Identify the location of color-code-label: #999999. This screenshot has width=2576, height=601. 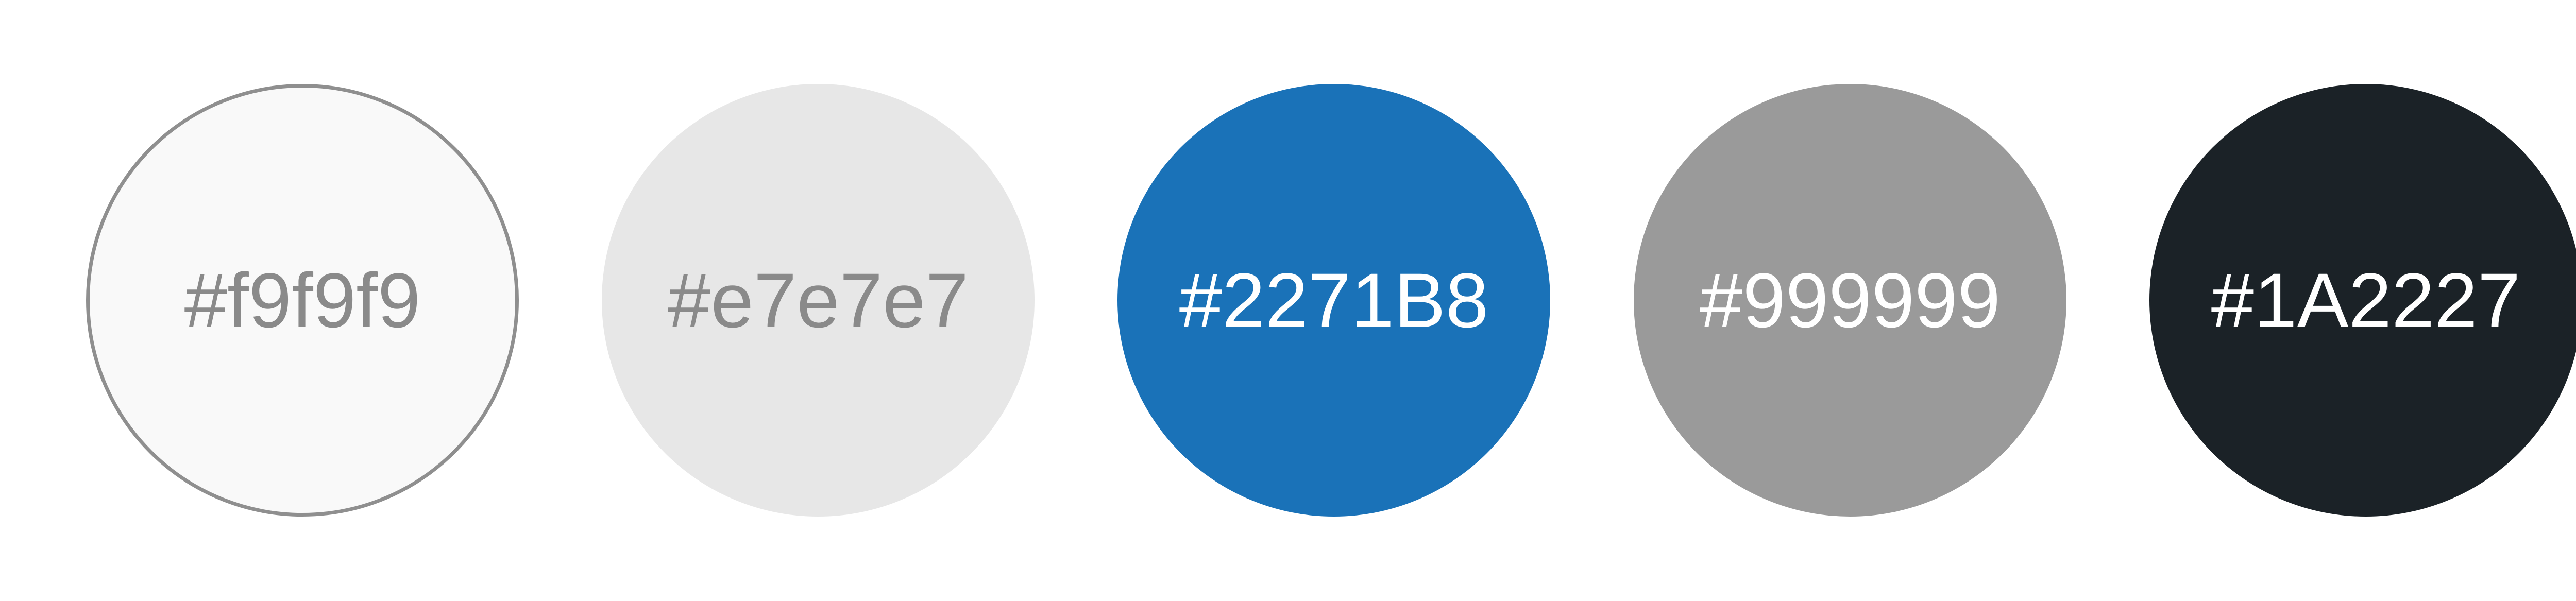
(1850, 300).